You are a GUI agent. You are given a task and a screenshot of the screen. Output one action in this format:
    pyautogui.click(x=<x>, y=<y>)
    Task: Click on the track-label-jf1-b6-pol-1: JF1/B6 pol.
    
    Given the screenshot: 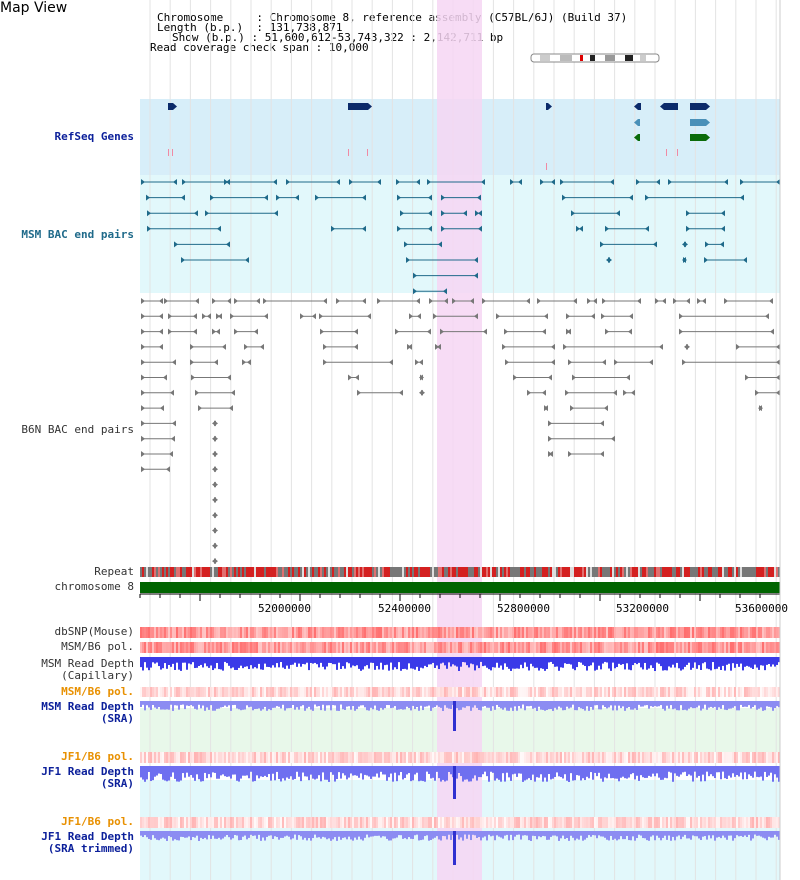 What is the action you would take?
    pyautogui.click(x=97, y=756)
    